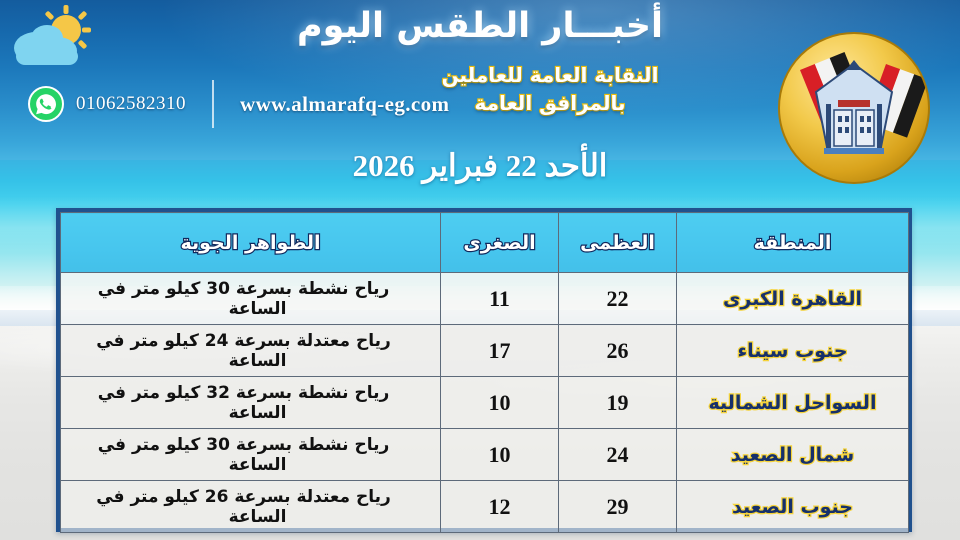 The image size is (960, 540). Describe the element at coordinates (58, 37) in the screenshot. I see `sun-behind-cloud-icon` at that location.